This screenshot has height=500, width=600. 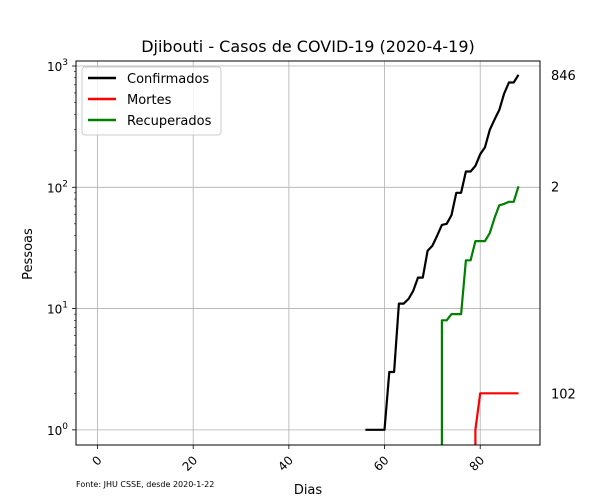 I want to click on y-axis-label: Pessoas, so click(x=28, y=254).